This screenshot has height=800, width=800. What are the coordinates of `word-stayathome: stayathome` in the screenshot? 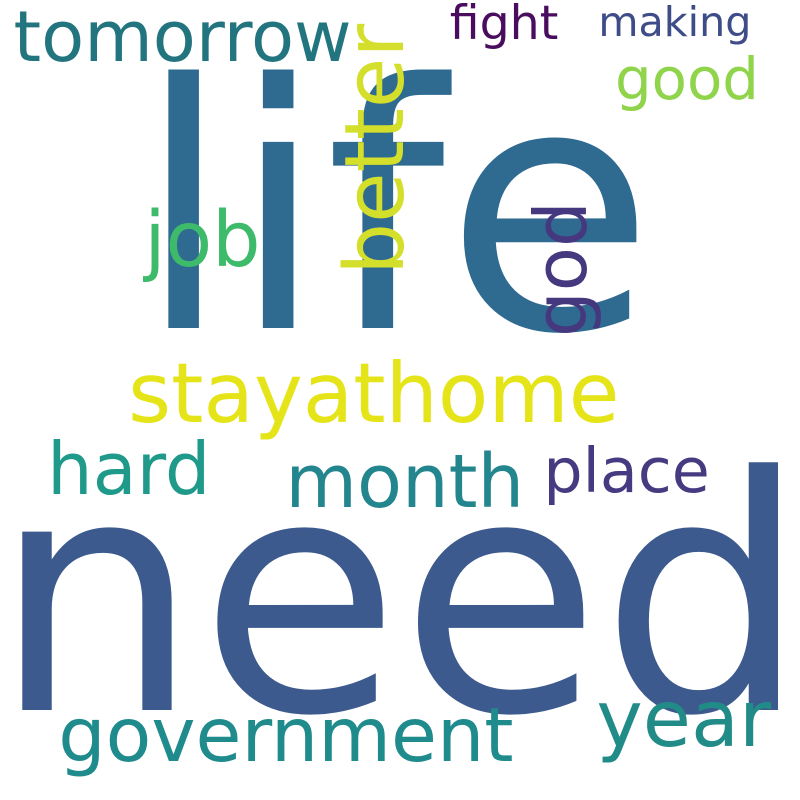 It's located at (374, 393).